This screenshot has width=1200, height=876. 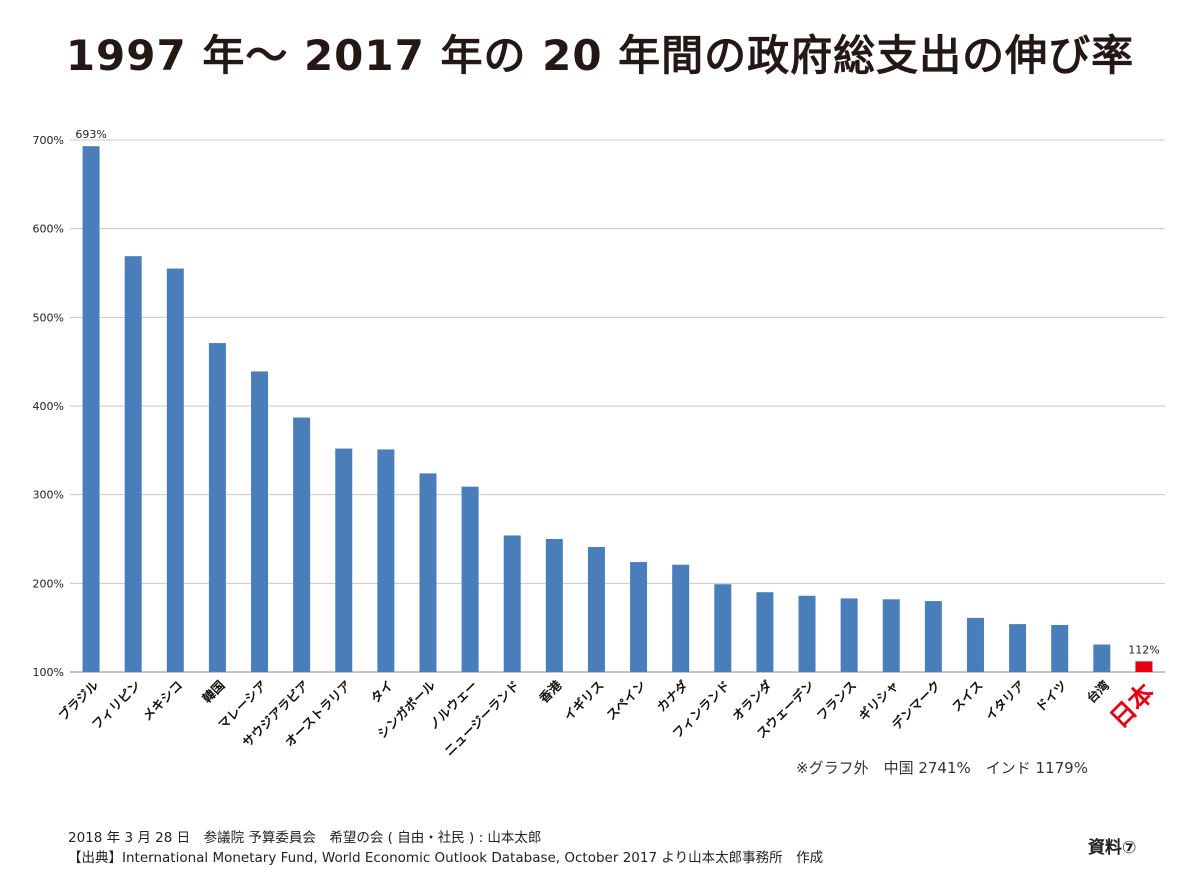 What do you see at coordinates (1112, 848) in the screenshot?
I see `document-label: 資料⑦` at bounding box center [1112, 848].